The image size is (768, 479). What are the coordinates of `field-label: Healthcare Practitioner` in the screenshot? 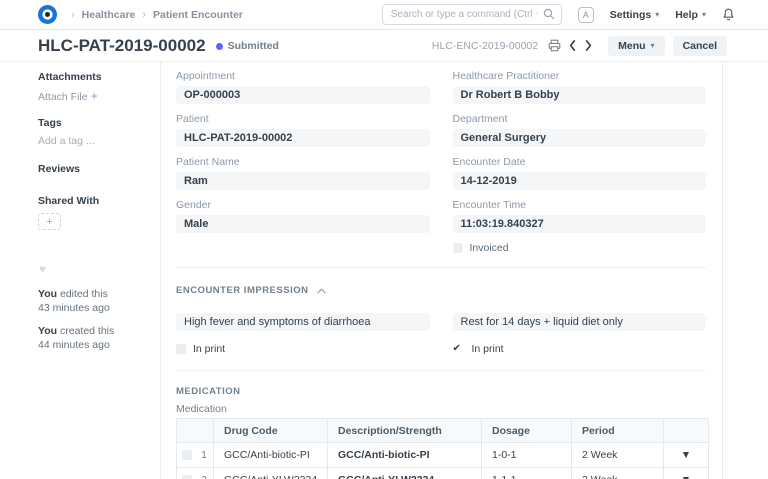 It's located at (506, 76).